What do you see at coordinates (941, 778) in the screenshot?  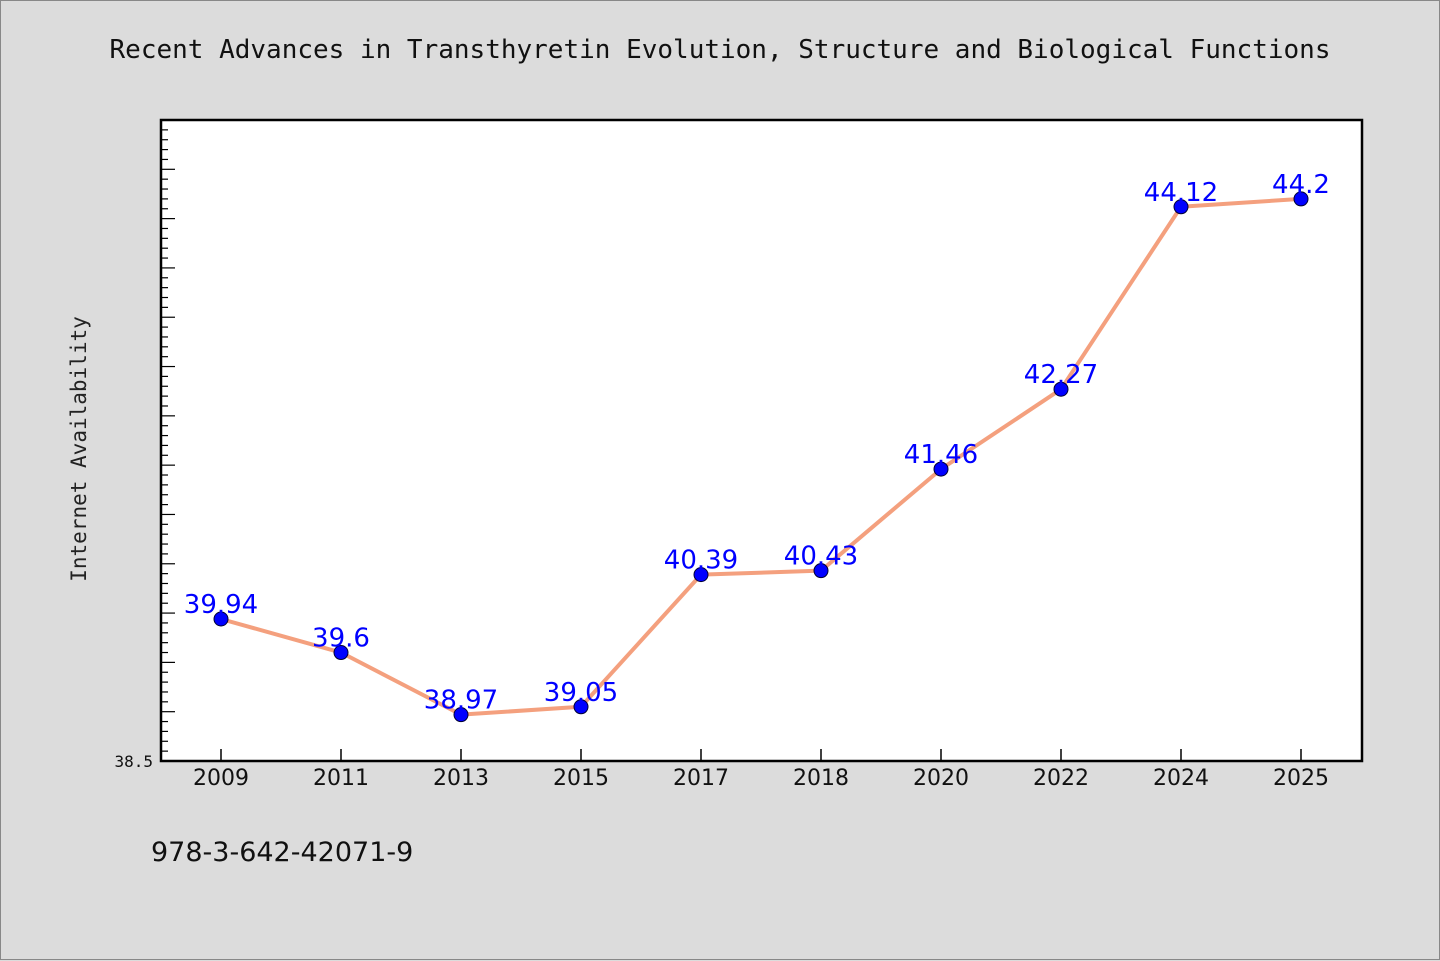 I see `x-tick-label: 2020` at bounding box center [941, 778].